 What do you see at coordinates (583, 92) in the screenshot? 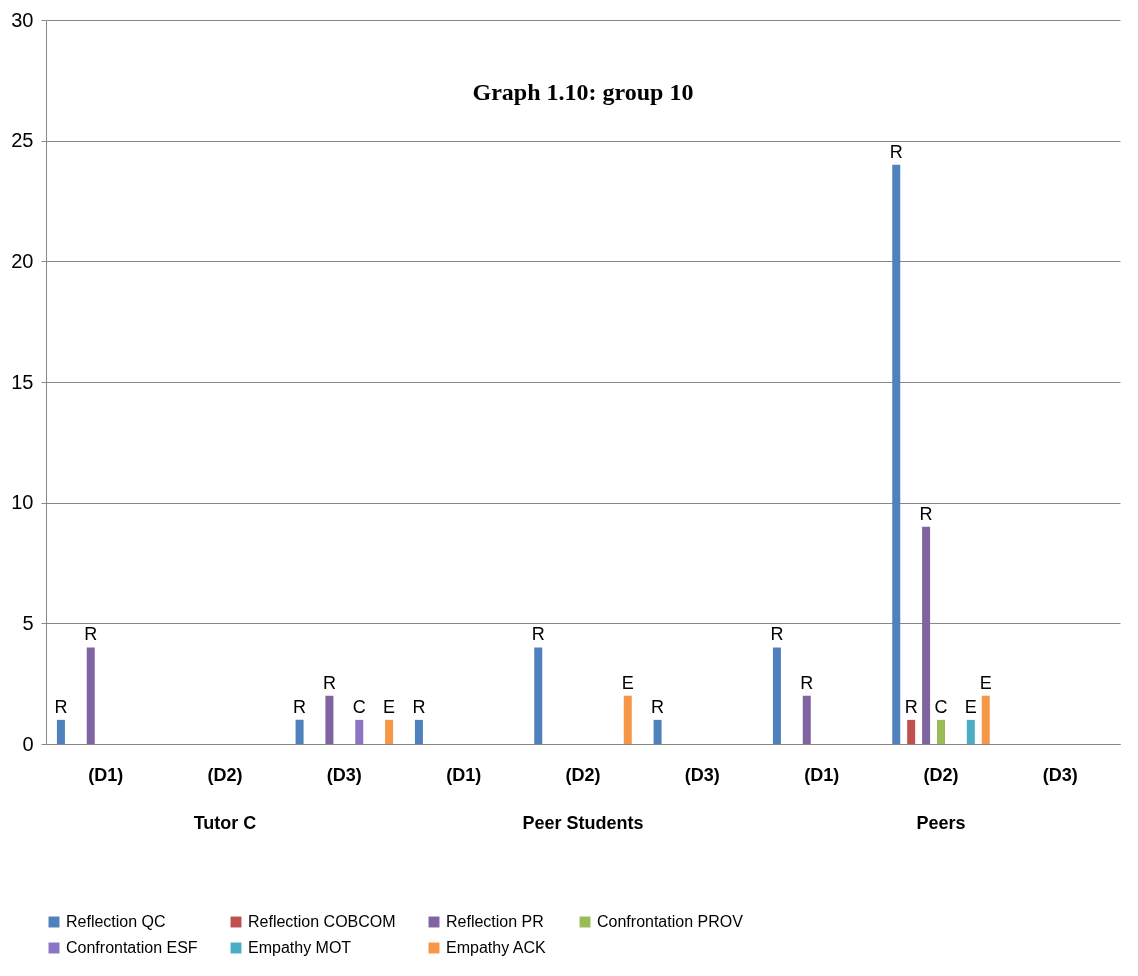
I see `text: Graph 1.10: group 10` at bounding box center [583, 92].